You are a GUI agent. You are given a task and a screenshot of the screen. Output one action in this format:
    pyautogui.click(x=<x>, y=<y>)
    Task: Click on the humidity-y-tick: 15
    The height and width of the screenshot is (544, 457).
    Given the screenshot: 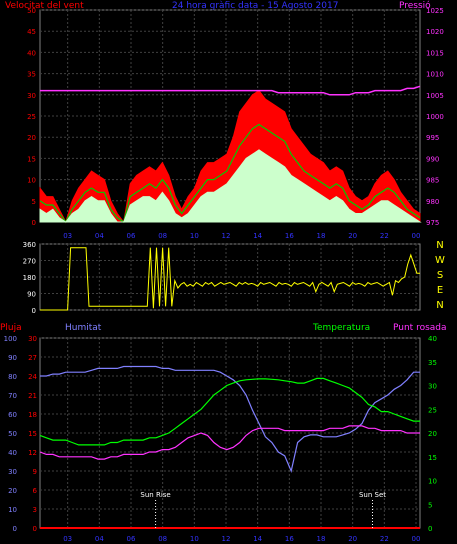 What is the action you would take?
    pyautogui.click(x=32, y=434)
    